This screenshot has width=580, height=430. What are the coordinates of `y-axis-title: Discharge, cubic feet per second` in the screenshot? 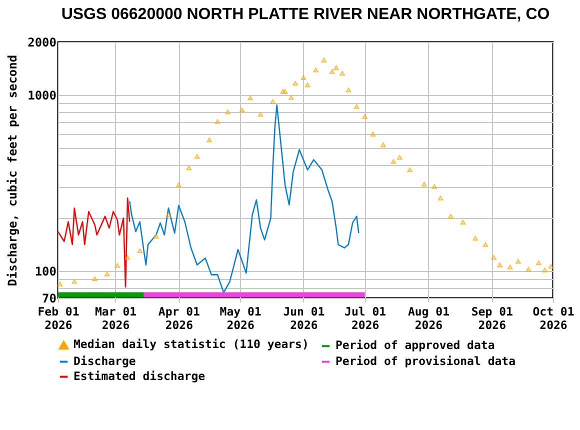 It's located at (13, 170).